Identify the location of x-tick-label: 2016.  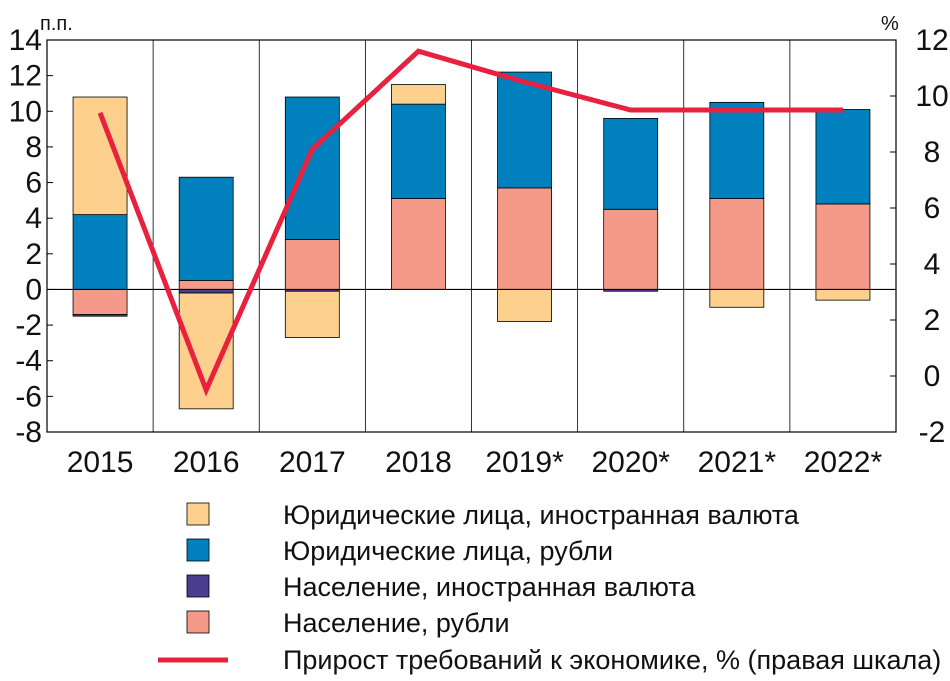
(206, 462).